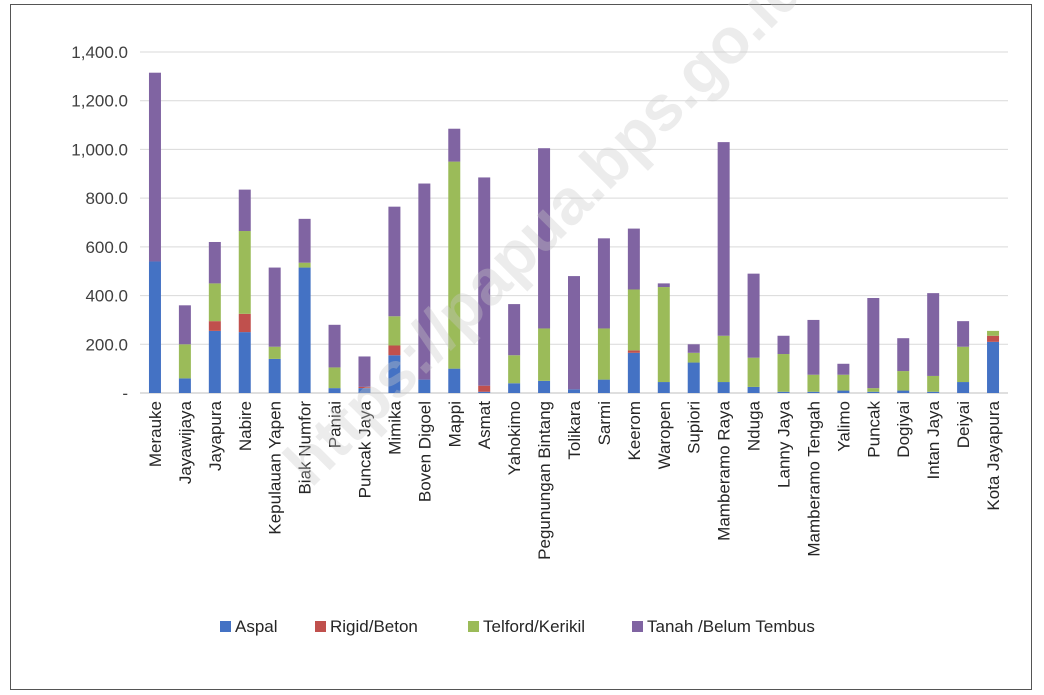 This screenshot has height=695, width=1044. Describe the element at coordinates (256, 626) in the screenshot. I see `legend-label: Aspal` at that location.